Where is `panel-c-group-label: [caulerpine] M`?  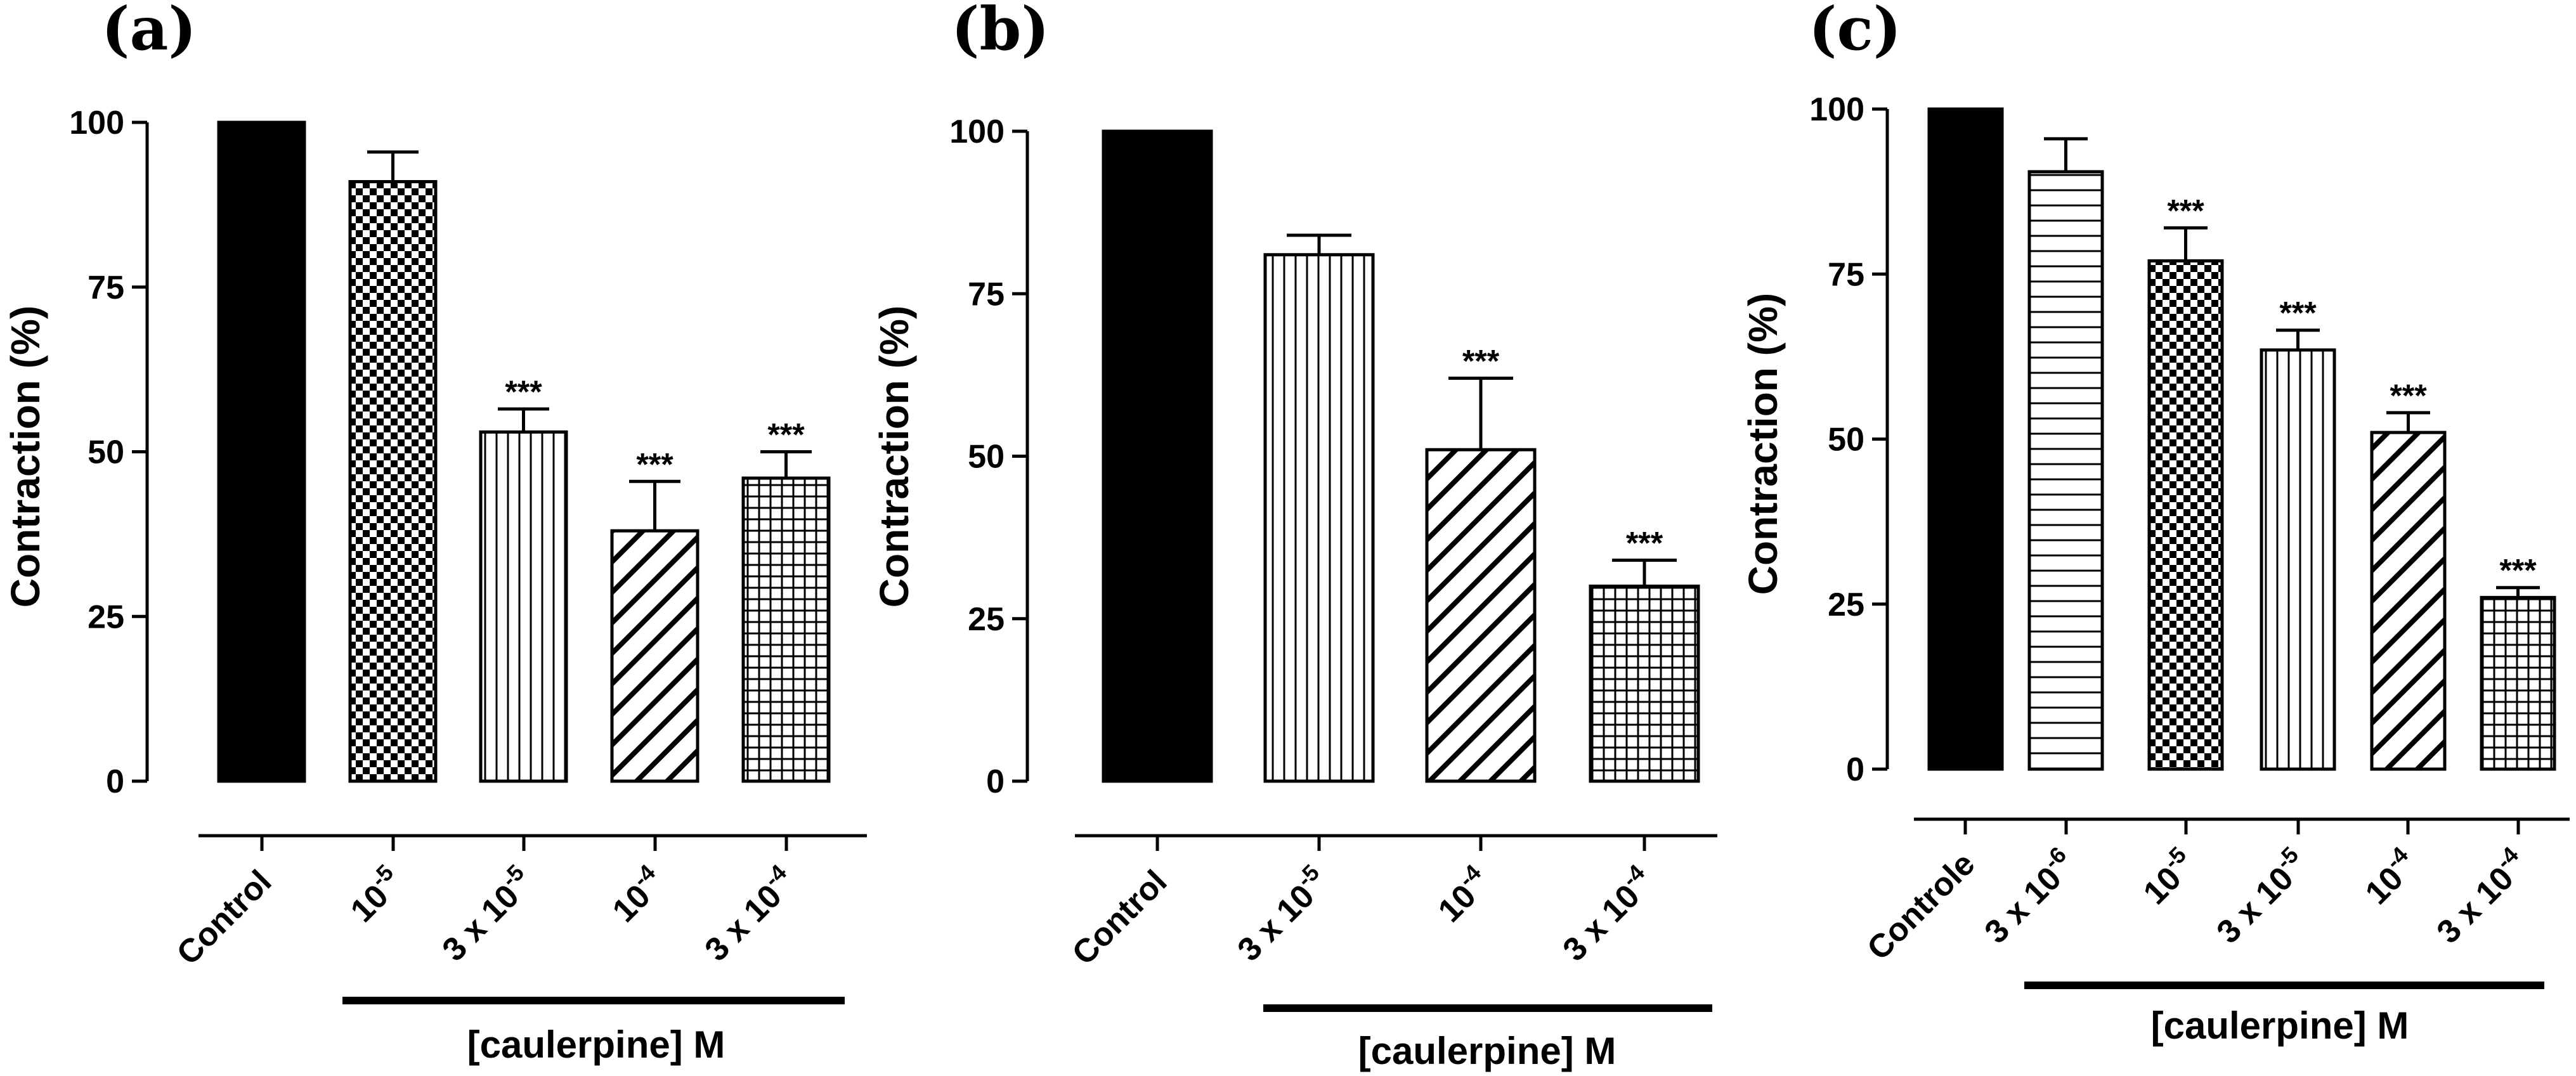 panel-c-group-label: [caulerpine] M is located at coordinates (2280, 1025).